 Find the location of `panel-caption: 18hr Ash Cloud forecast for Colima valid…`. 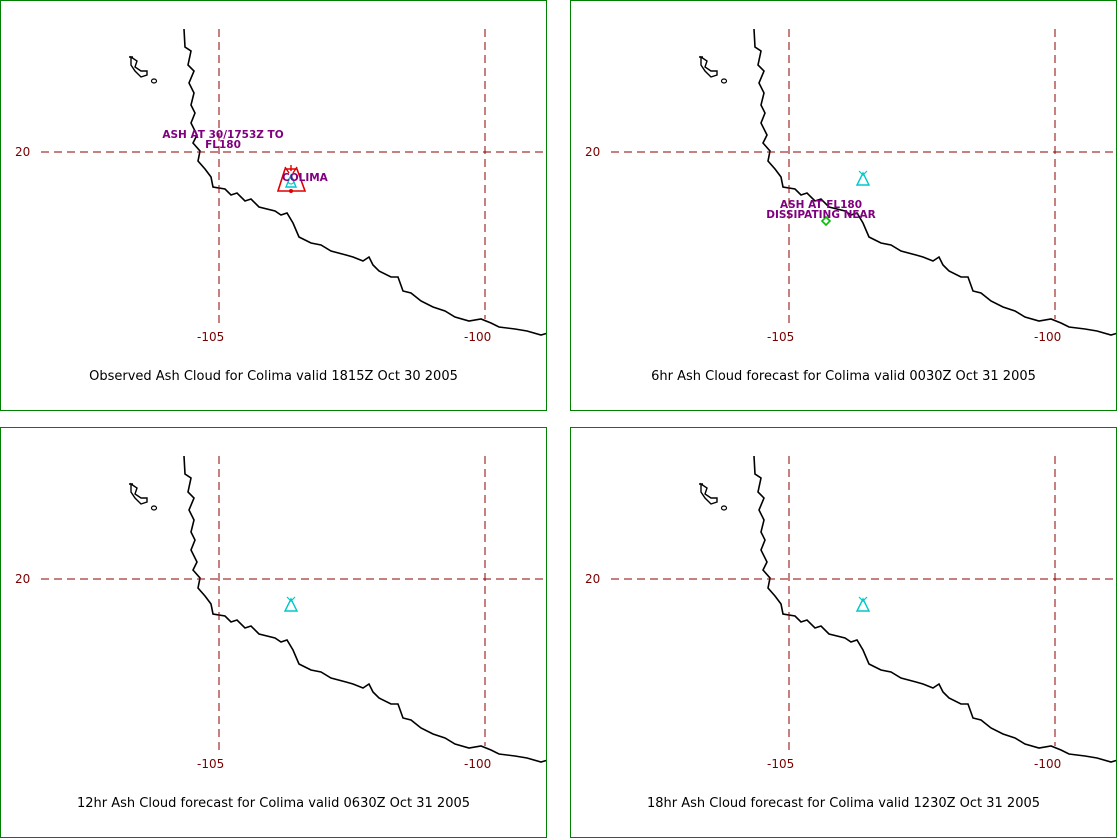

panel-caption: 18hr Ash Cloud forecast for Colima valid… is located at coordinates (843, 803).